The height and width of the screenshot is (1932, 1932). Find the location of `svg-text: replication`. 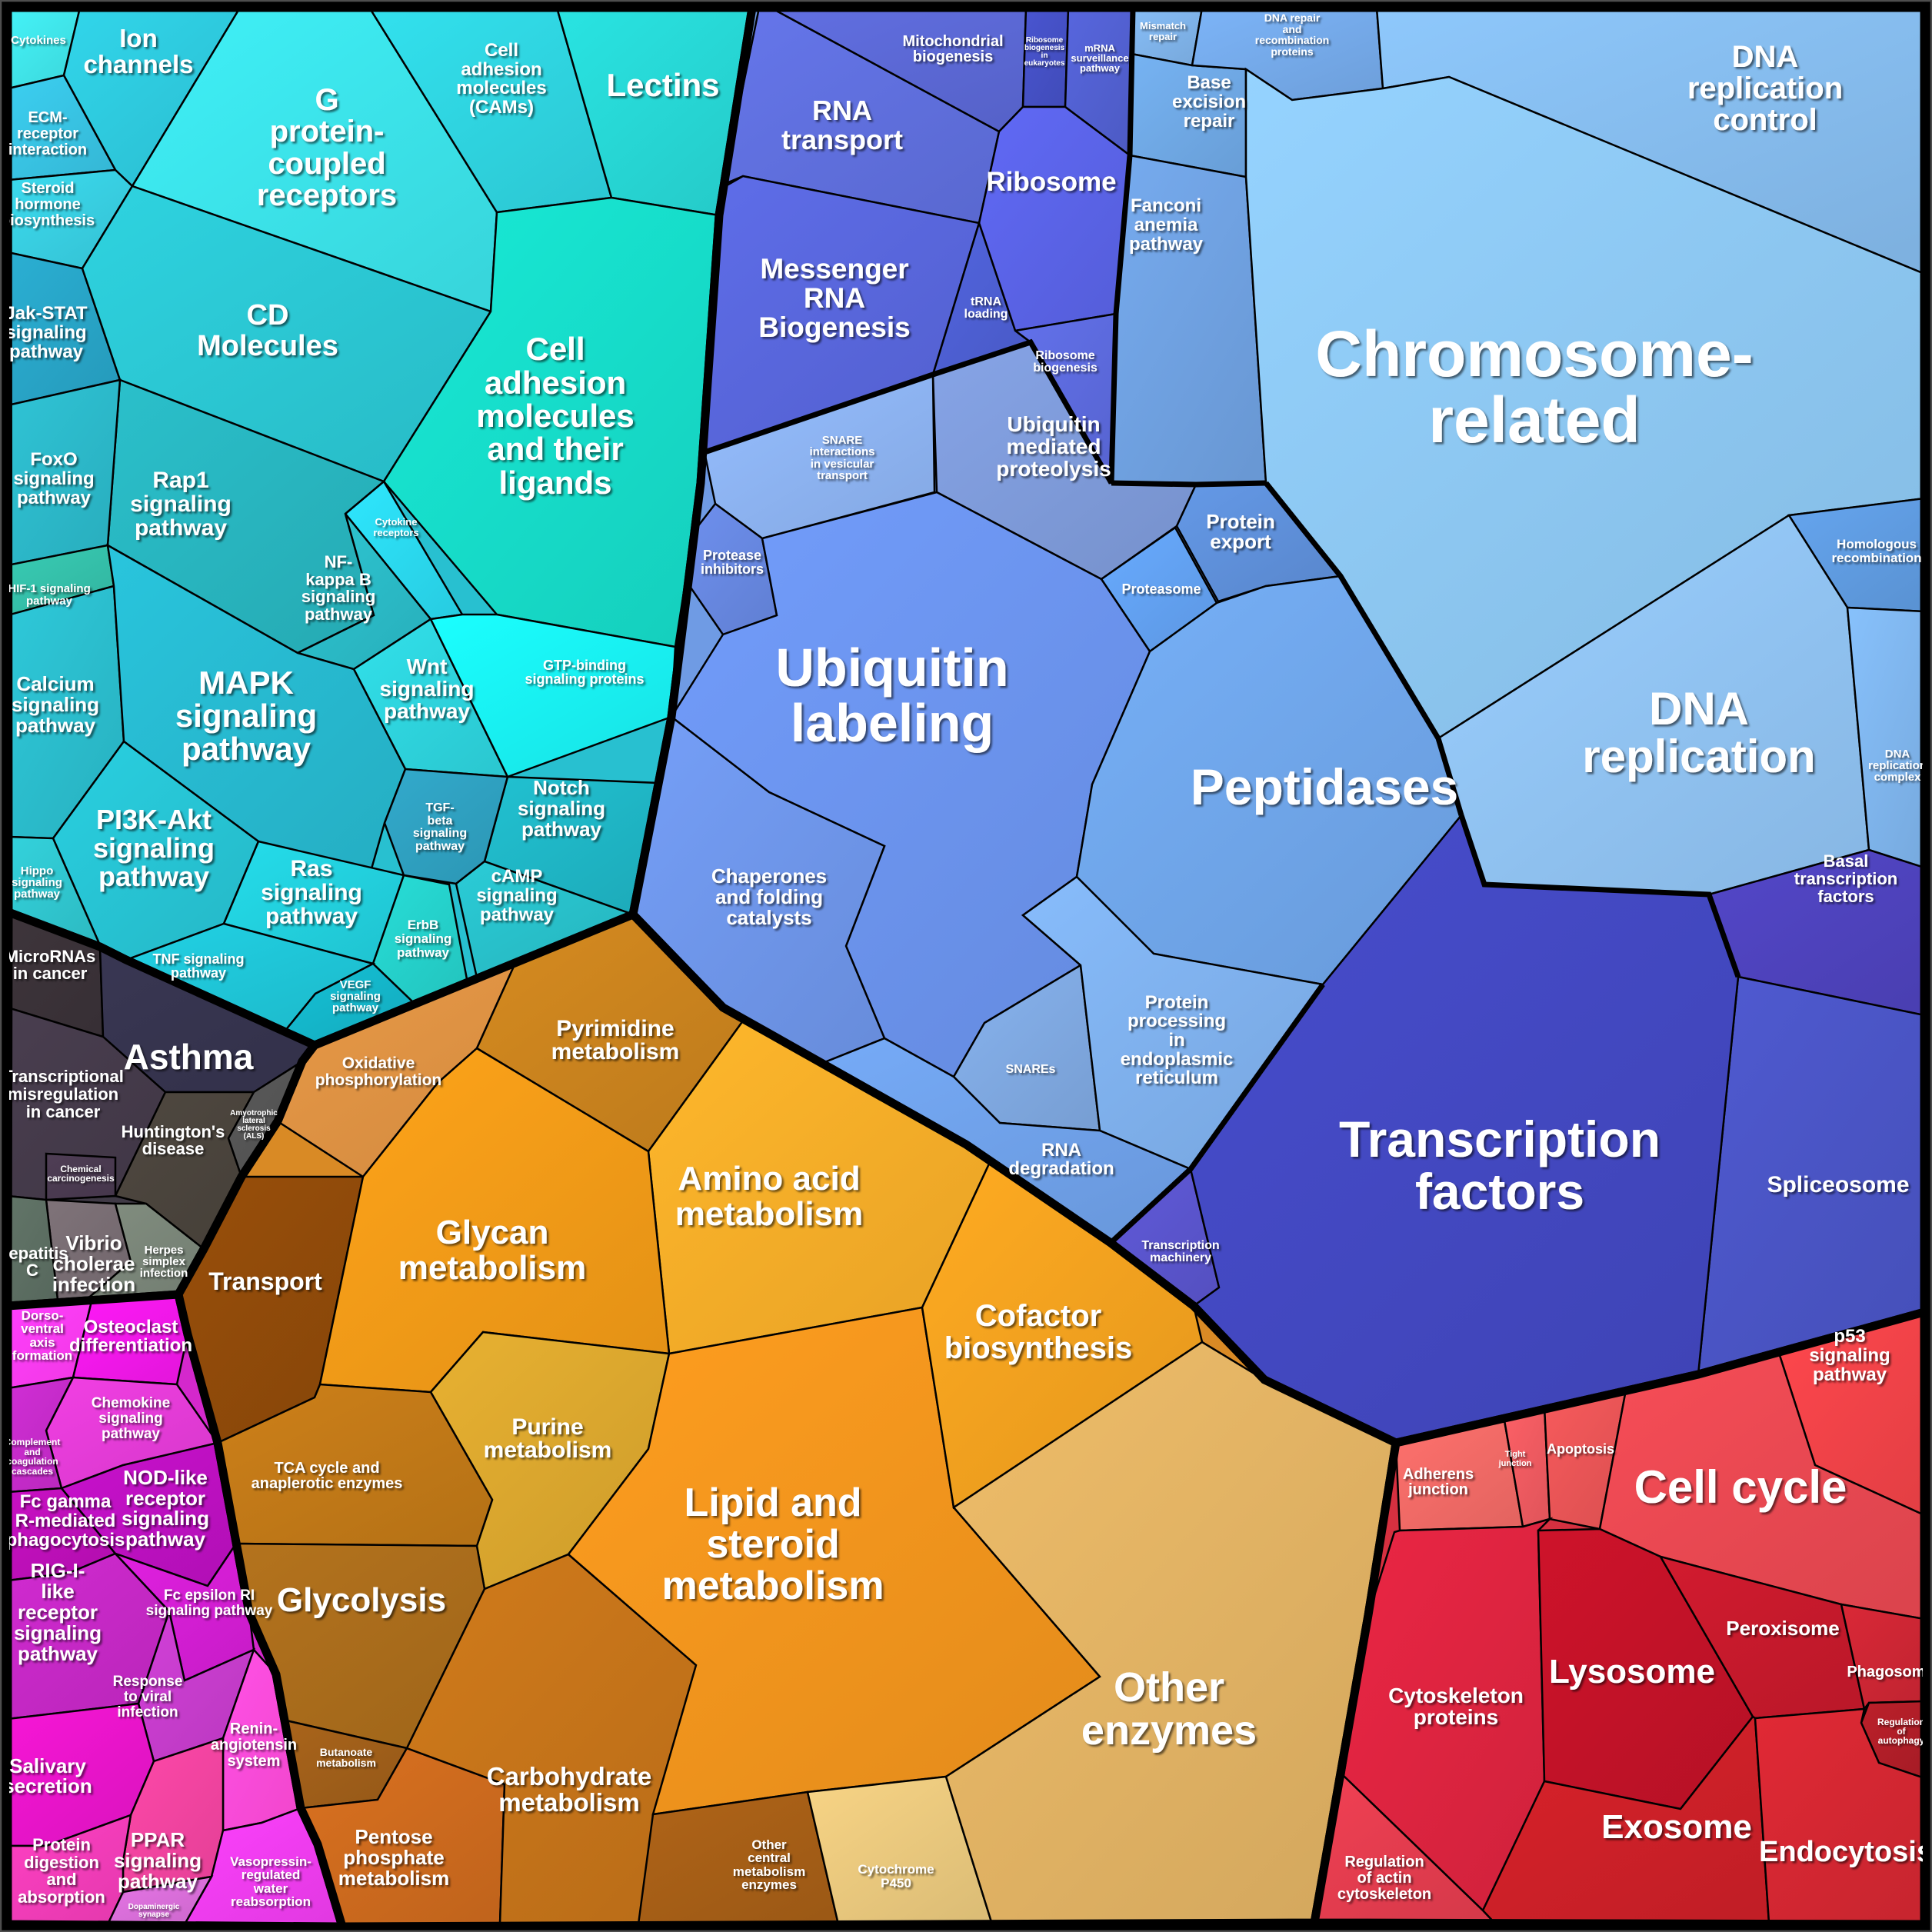

svg-text: replication is located at coordinates (1698, 756).